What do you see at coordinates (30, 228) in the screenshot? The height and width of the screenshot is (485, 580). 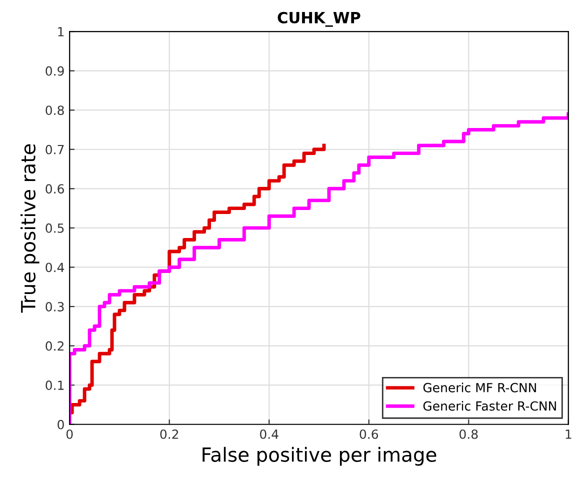 I see `y-axis-title: True positive rate` at bounding box center [30, 228].